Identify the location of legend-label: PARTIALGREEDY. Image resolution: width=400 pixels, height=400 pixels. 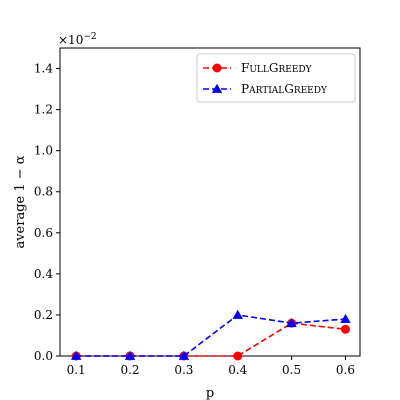
(284, 89).